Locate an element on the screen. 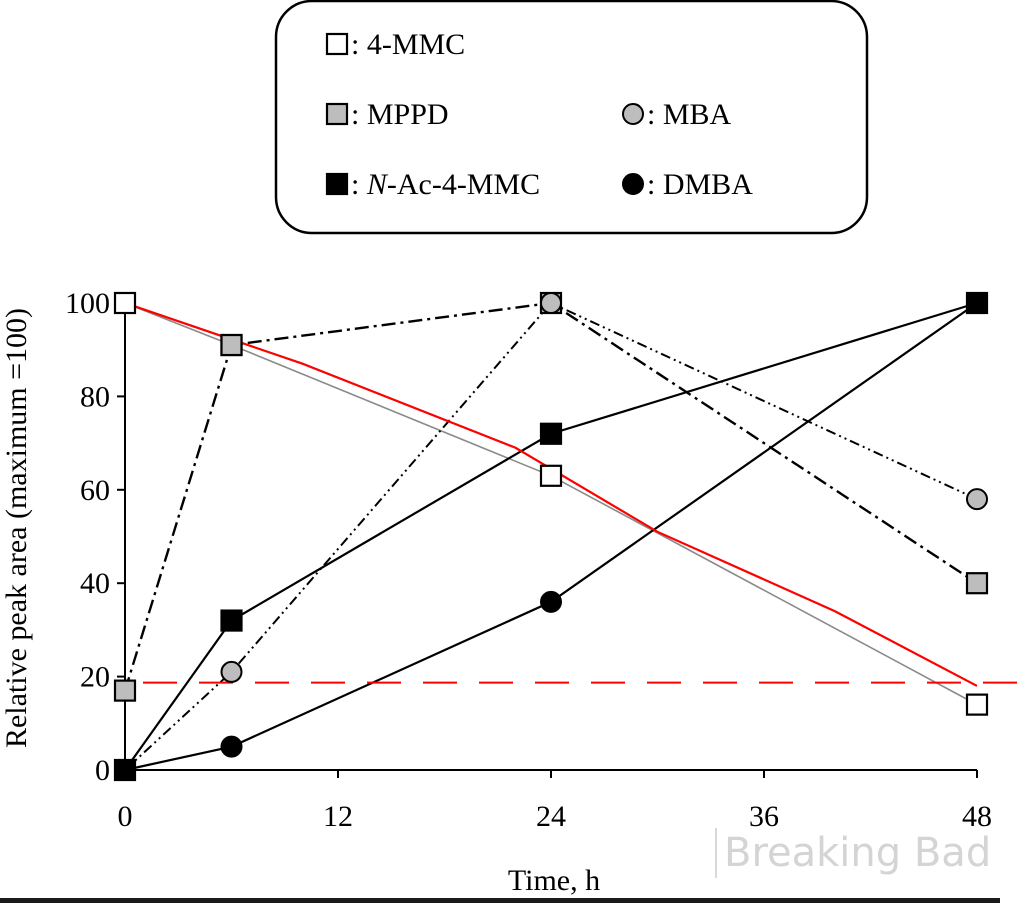 This screenshot has height=903, width=1017. bottom-strip is located at coordinates (500, 900).